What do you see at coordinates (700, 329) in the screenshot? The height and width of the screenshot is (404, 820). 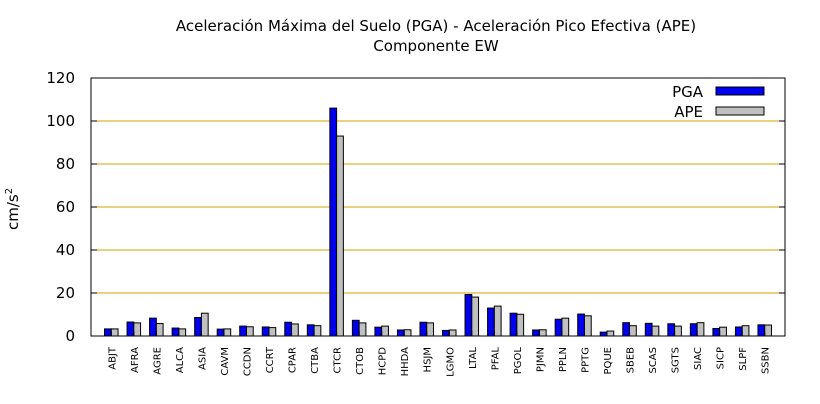 I see `bar-ape-siac` at bounding box center [700, 329].